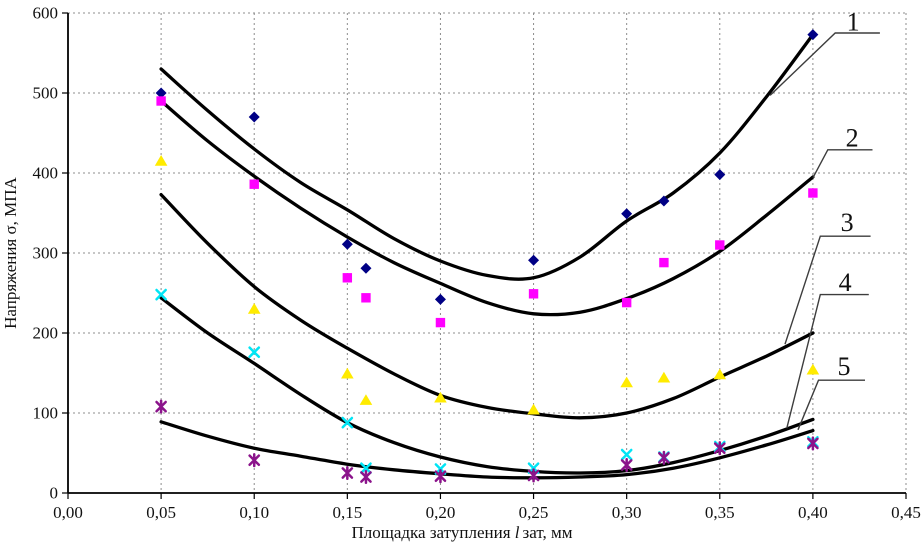 This screenshot has height=546, width=923. Describe the element at coordinates (46, 173) in the screenshot. I see `y-tick-label: 400` at that location.